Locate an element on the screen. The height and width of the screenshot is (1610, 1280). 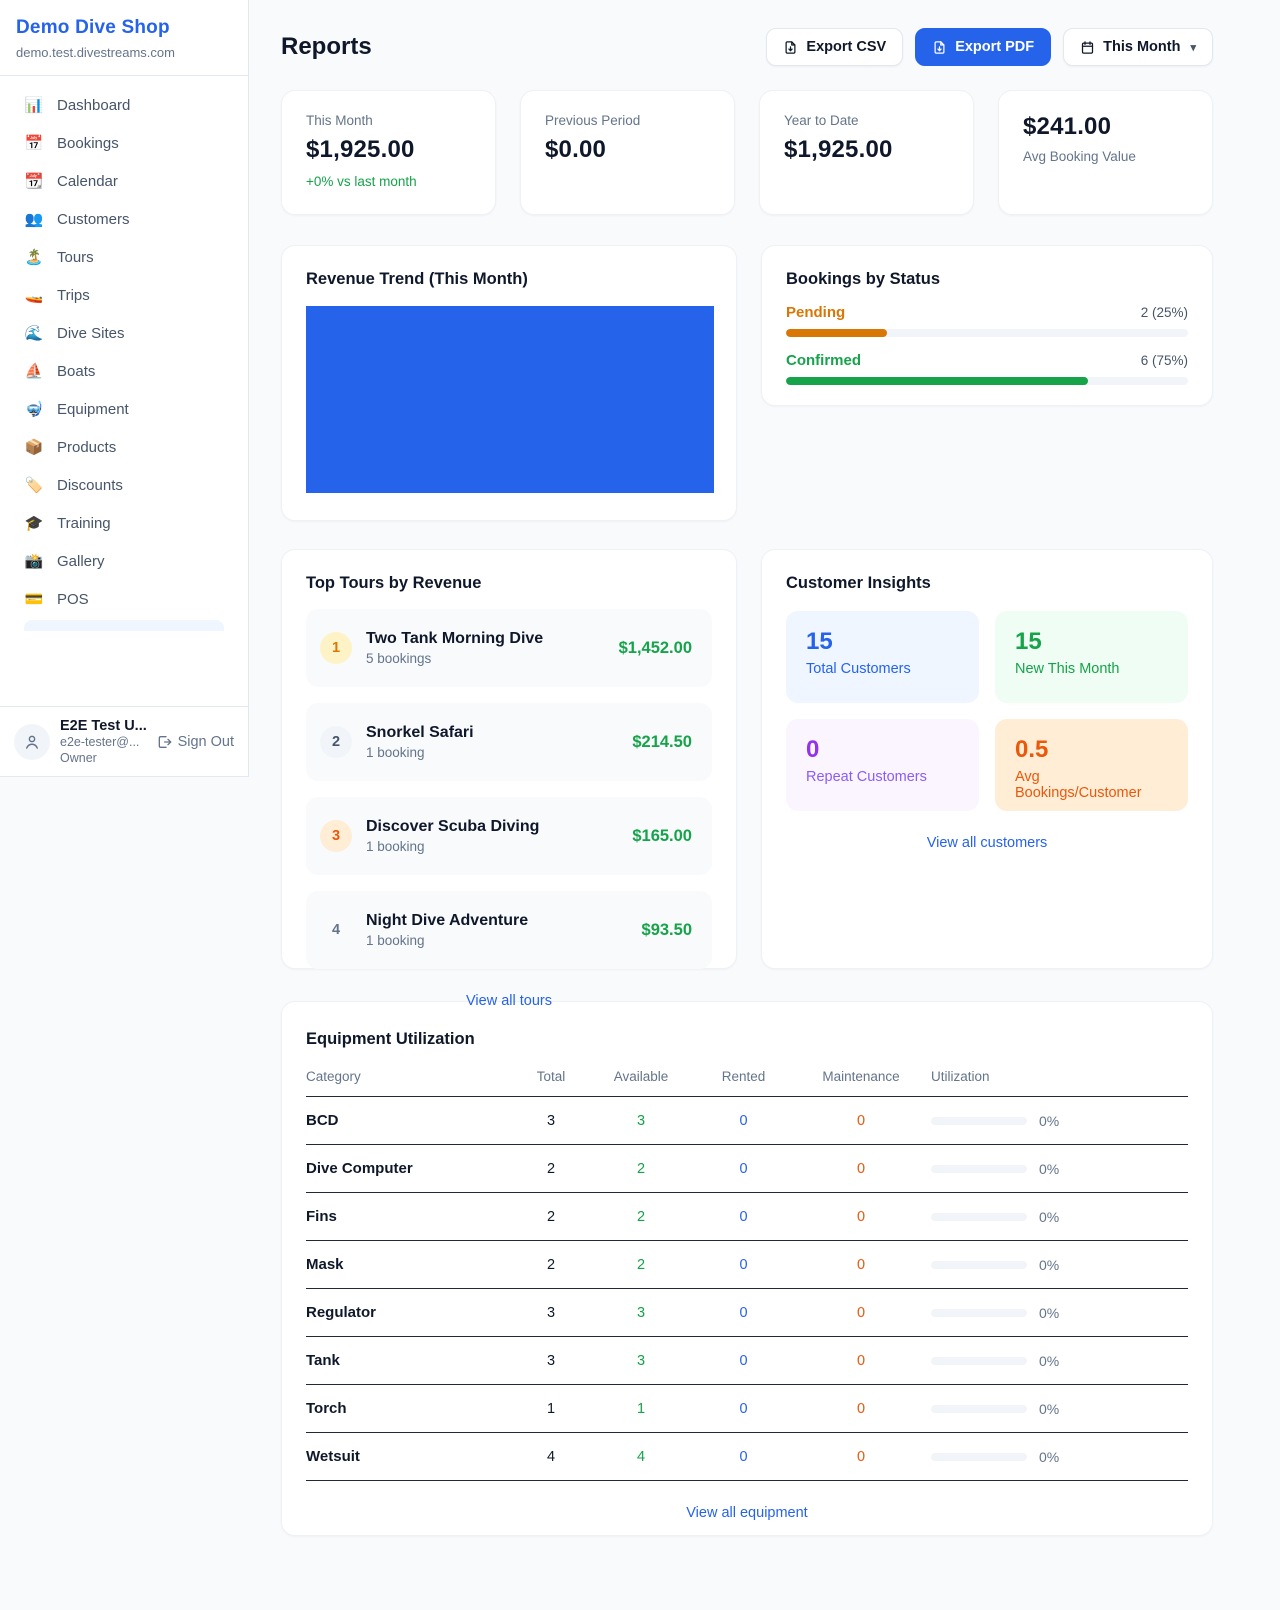
calendar-icon: 📆 is located at coordinates (34, 181).